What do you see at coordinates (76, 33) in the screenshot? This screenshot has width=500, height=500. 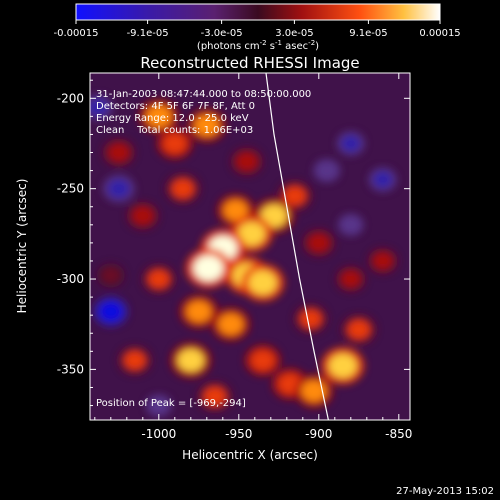 I see `colorbar-tick-label: -0.00015` at bounding box center [76, 33].